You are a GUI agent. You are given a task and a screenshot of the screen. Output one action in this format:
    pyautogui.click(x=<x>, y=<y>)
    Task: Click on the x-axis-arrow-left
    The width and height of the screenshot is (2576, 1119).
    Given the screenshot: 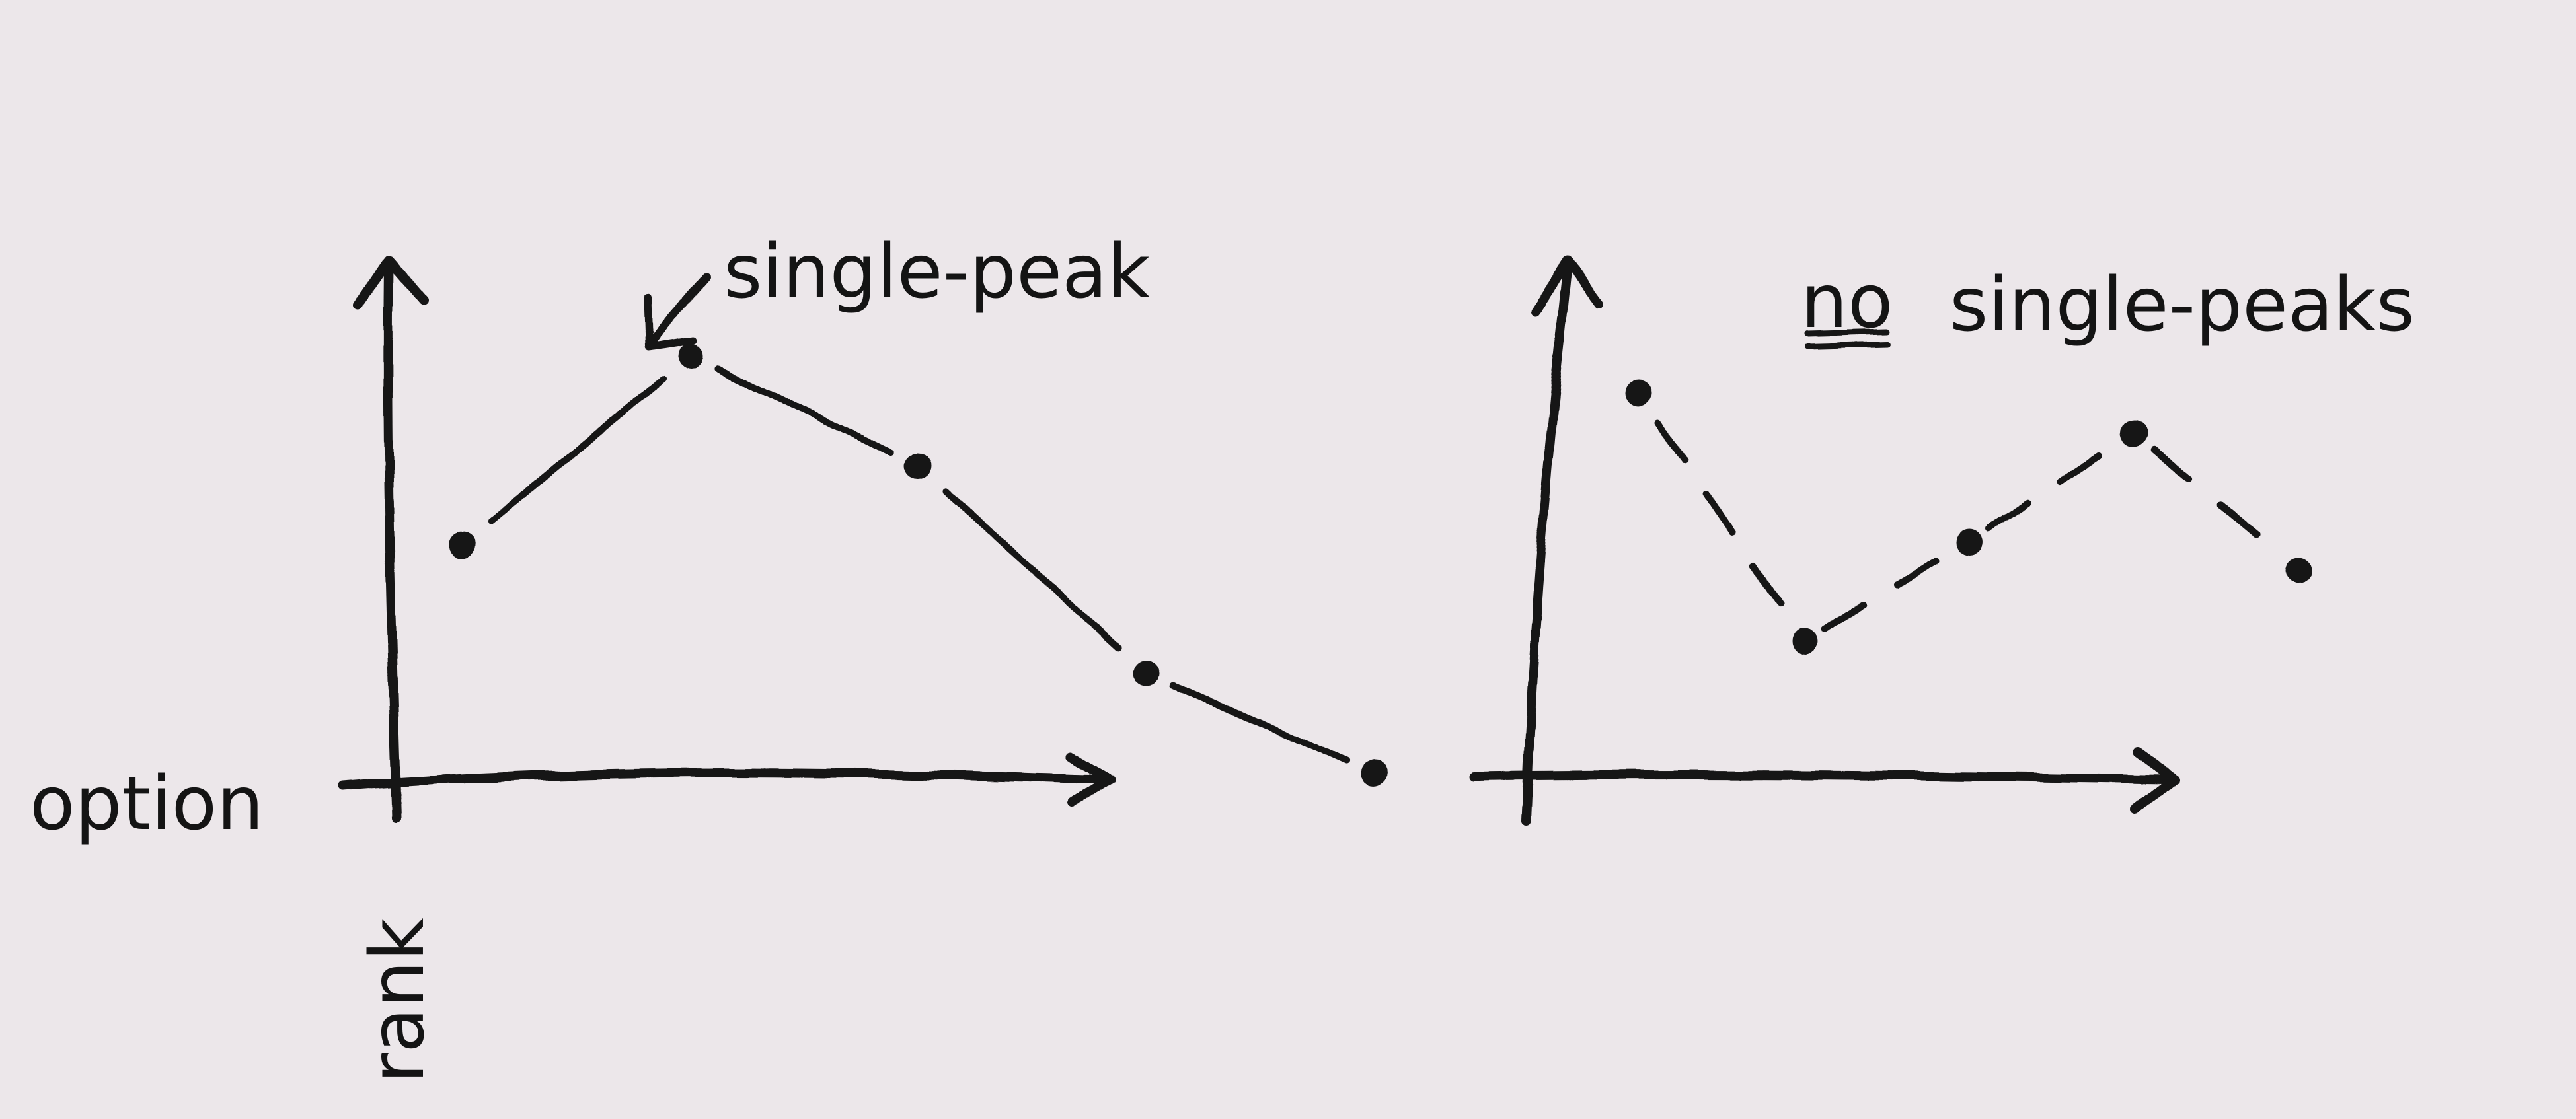 What is the action you would take?
    pyautogui.click(x=723, y=779)
    